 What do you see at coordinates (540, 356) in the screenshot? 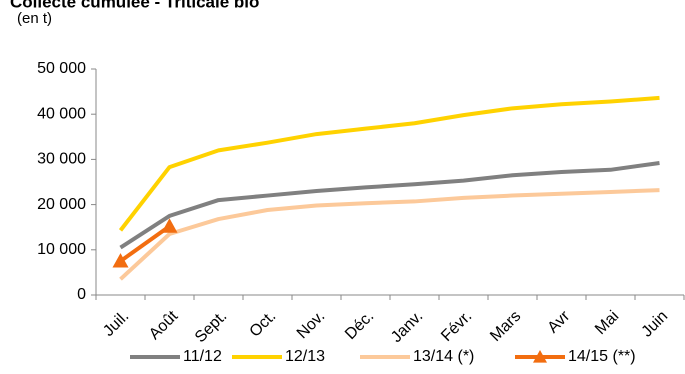
I see `legend-marker` at bounding box center [540, 356].